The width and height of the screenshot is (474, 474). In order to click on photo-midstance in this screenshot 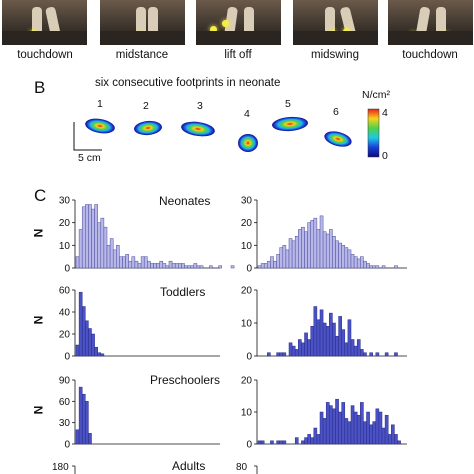, I will do `click(142, 22)`.